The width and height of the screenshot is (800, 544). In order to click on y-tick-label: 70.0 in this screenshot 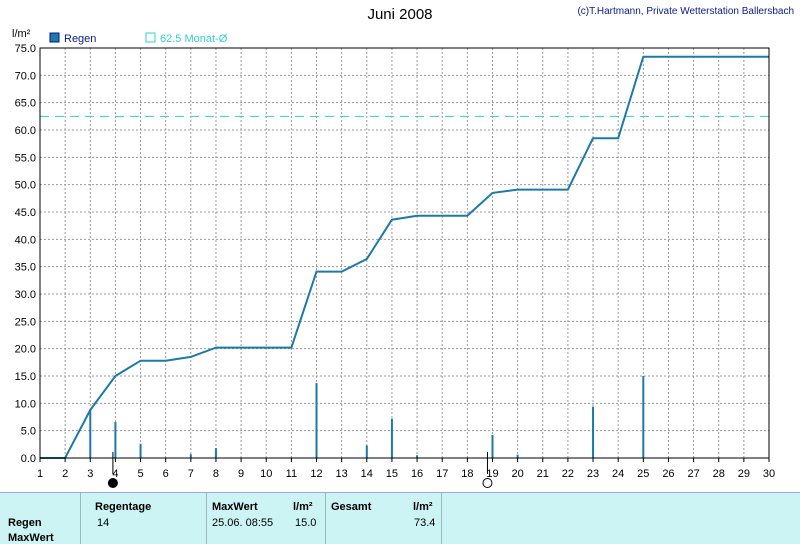, I will do `click(25, 76)`.